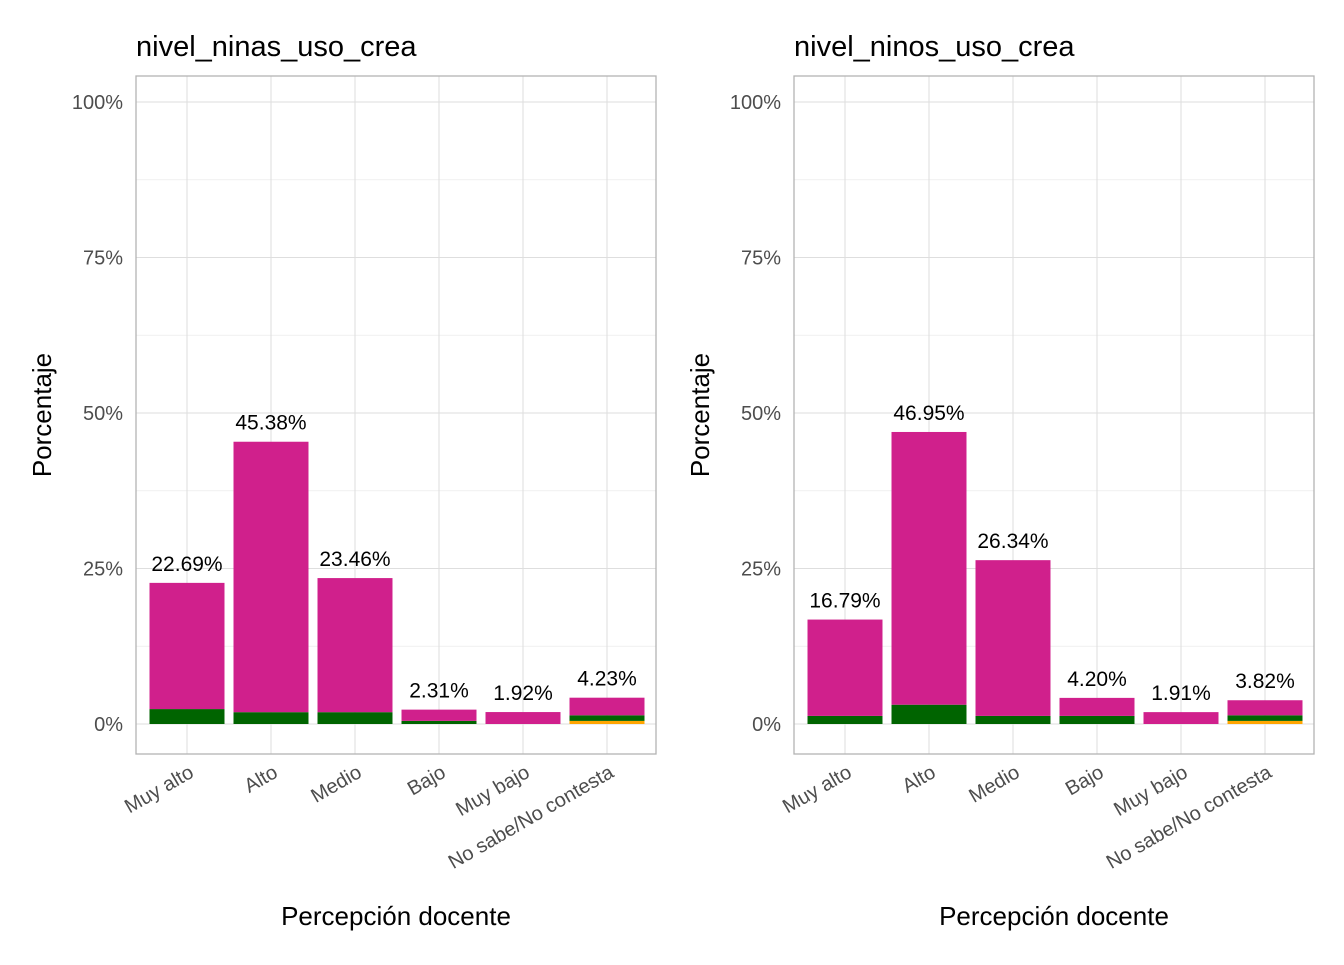  I want to click on data-label: 26.34%, so click(1012, 541).